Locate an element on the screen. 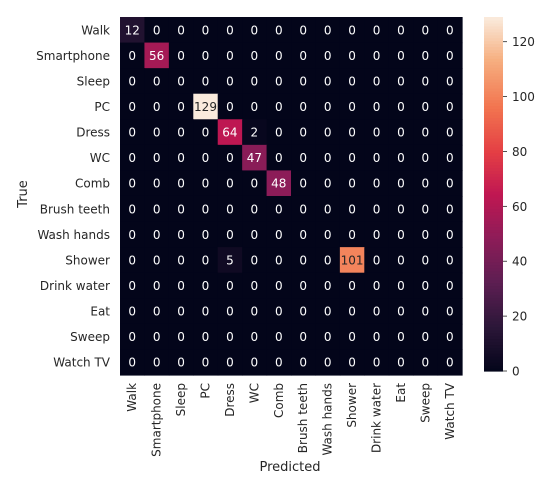 The width and height of the screenshot is (550, 483). x-tick-label: Walk is located at coordinates (132, 397).